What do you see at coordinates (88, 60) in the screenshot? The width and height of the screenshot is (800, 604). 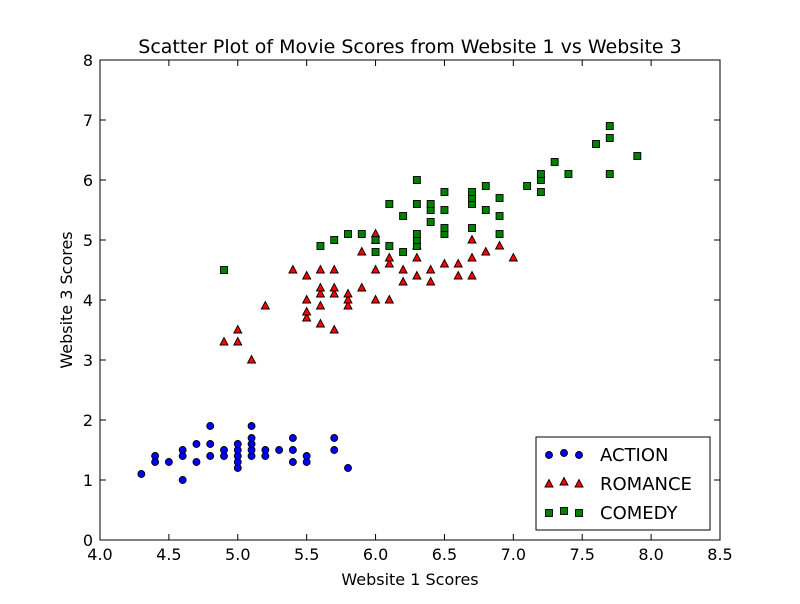 I see `y-tick-label: 8` at bounding box center [88, 60].